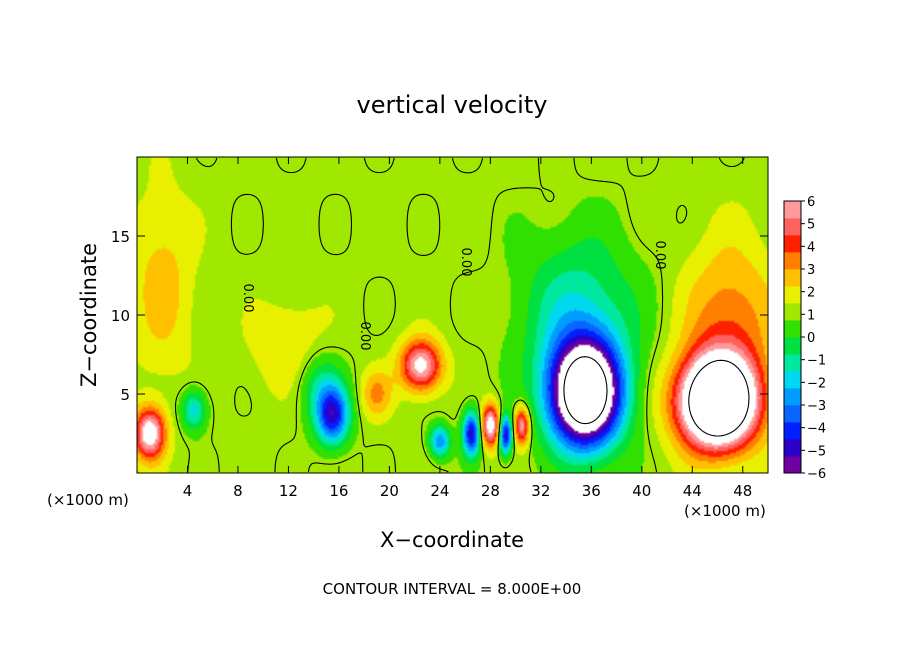 Image resolution: width=904 pixels, height=654 pixels. What do you see at coordinates (89, 315) in the screenshot?
I see `y-axis-label: Z−coordinate` at bounding box center [89, 315].